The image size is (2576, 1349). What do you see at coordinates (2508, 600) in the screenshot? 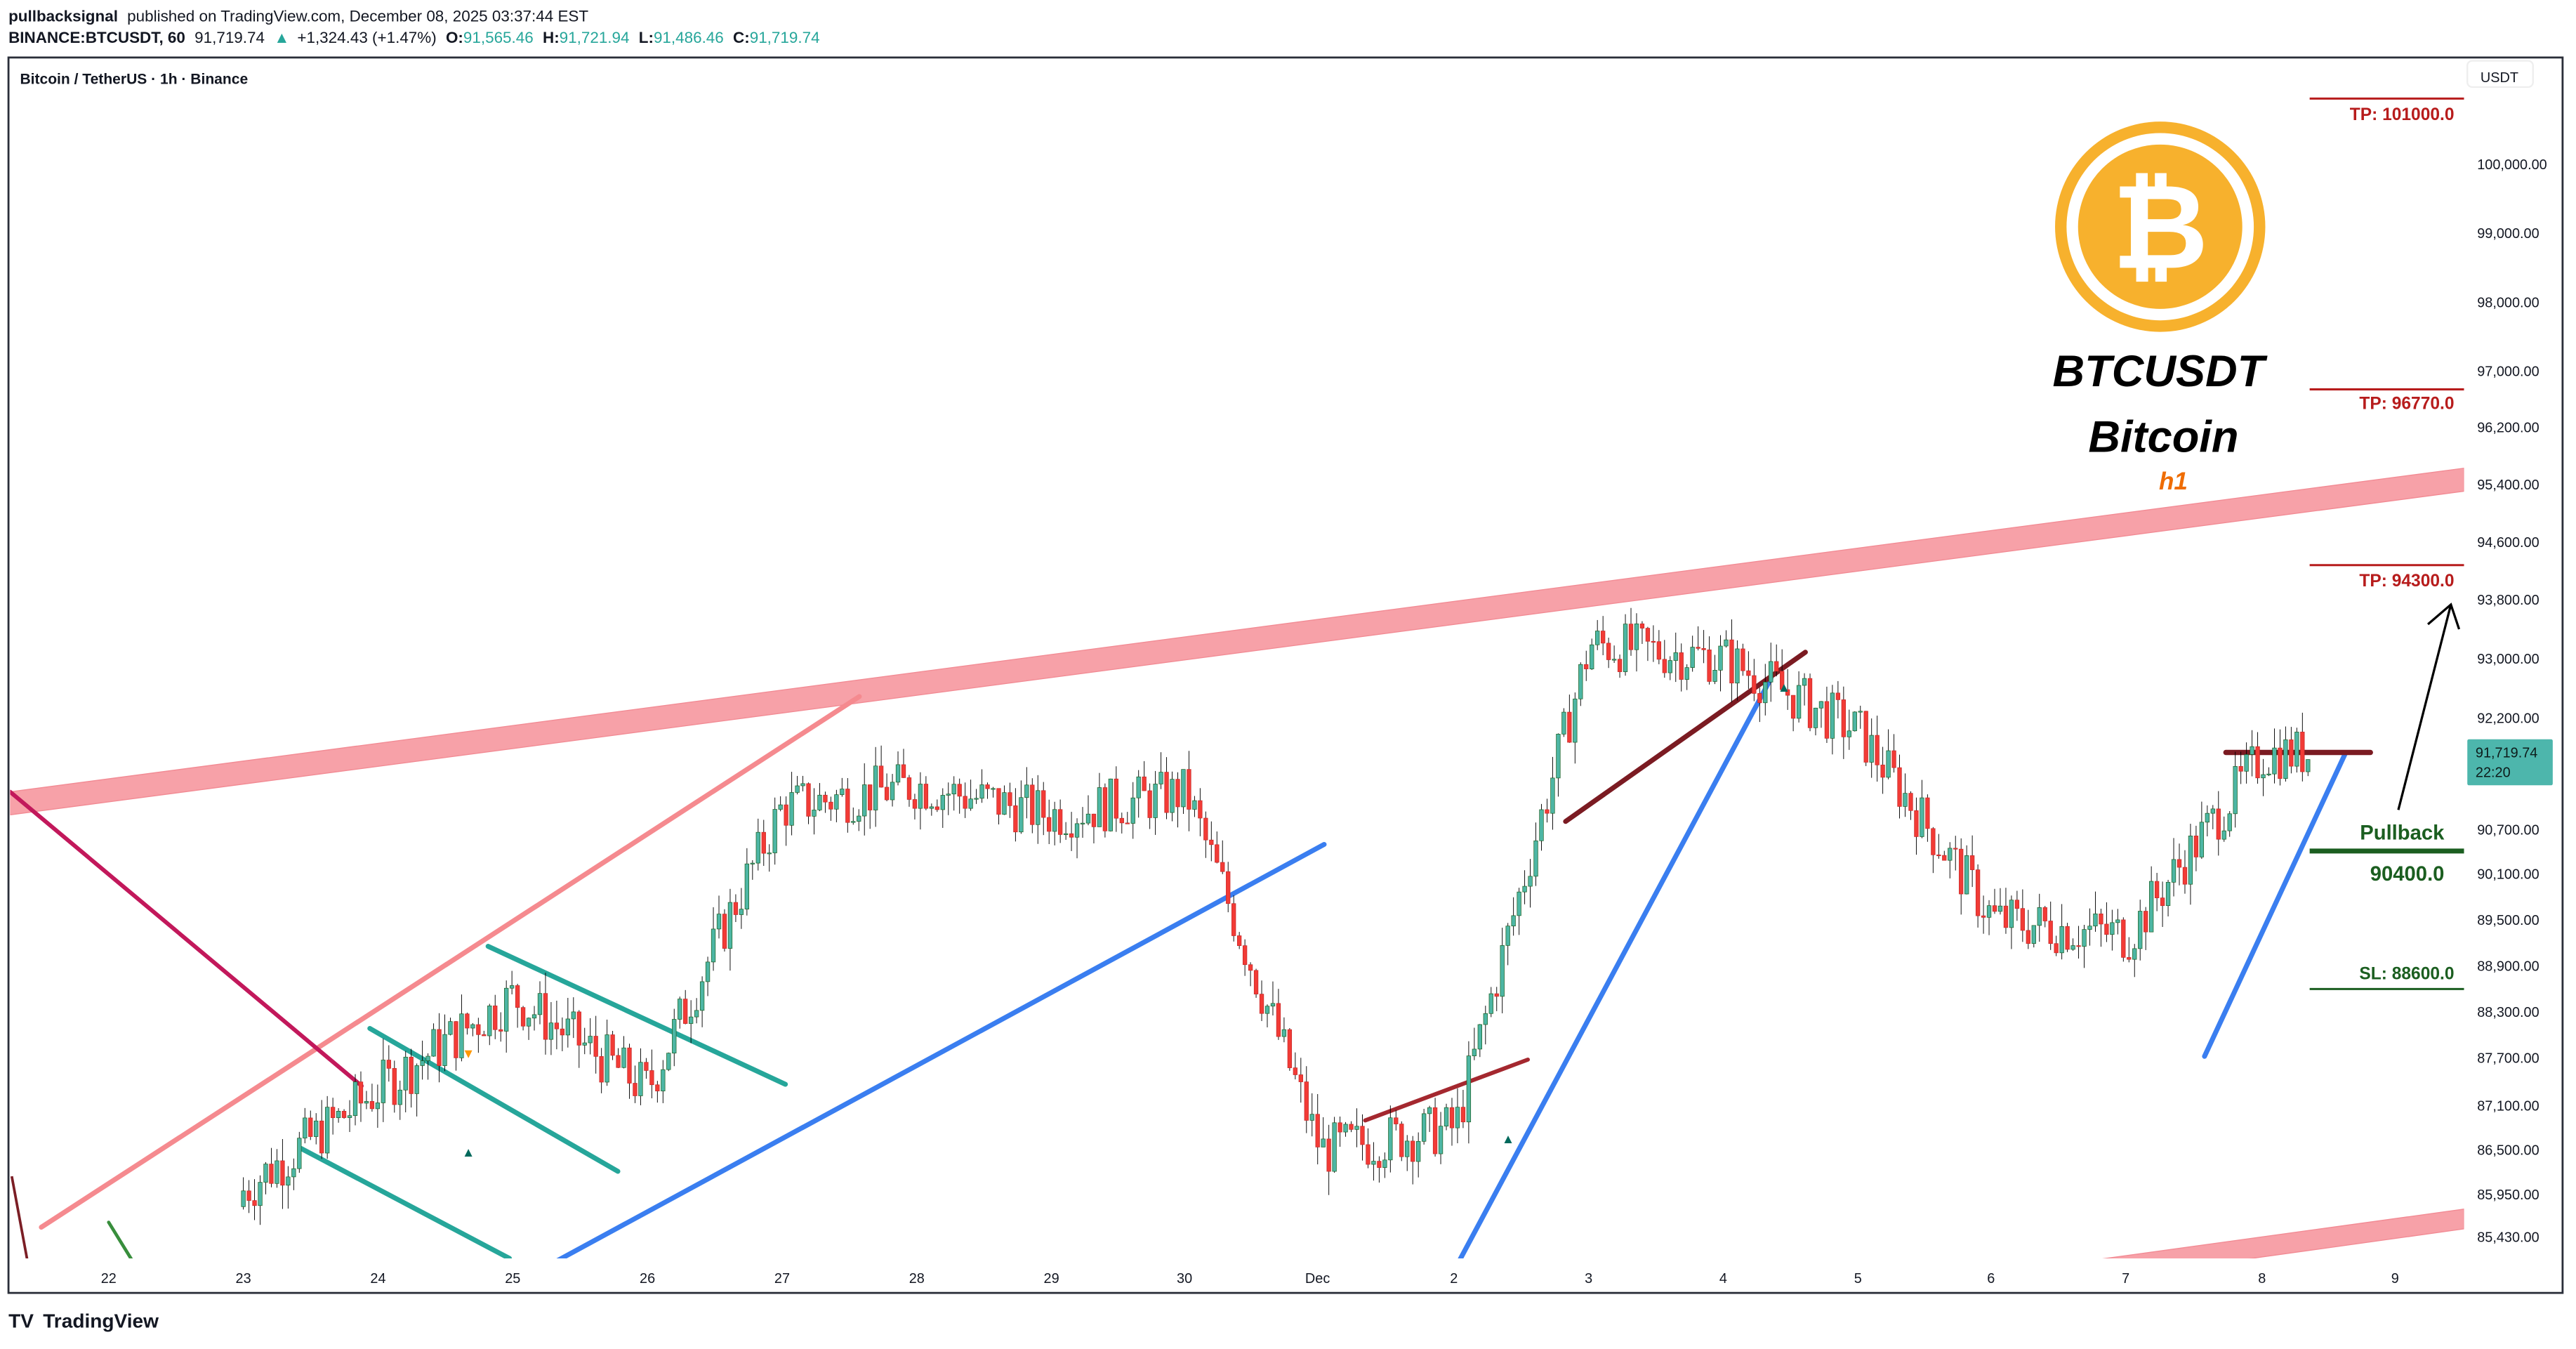
I see `price-tick: 93,800.00` at bounding box center [2508, 600].